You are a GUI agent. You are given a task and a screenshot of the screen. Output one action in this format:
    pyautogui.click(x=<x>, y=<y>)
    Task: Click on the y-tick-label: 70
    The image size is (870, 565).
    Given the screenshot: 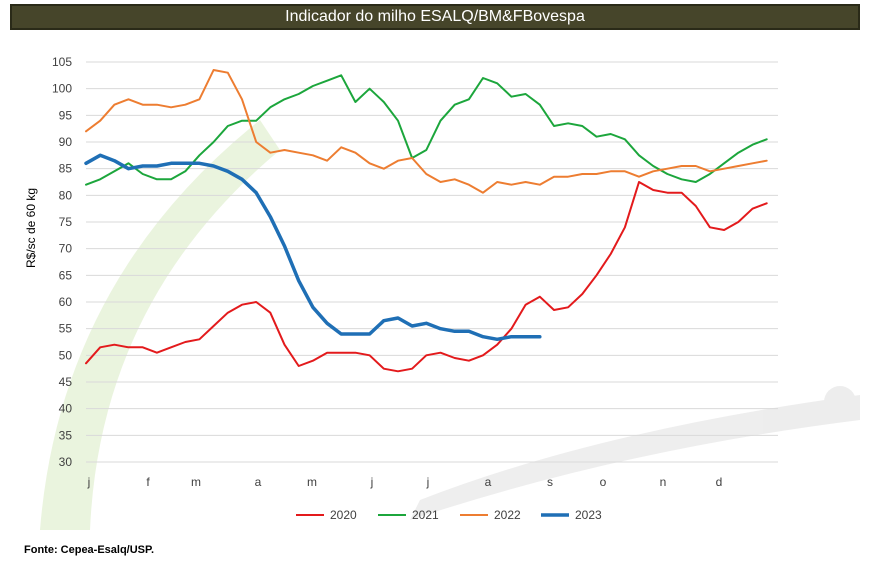 What is the action you would take?
    pyautogui.click(x=66, y=249)
    